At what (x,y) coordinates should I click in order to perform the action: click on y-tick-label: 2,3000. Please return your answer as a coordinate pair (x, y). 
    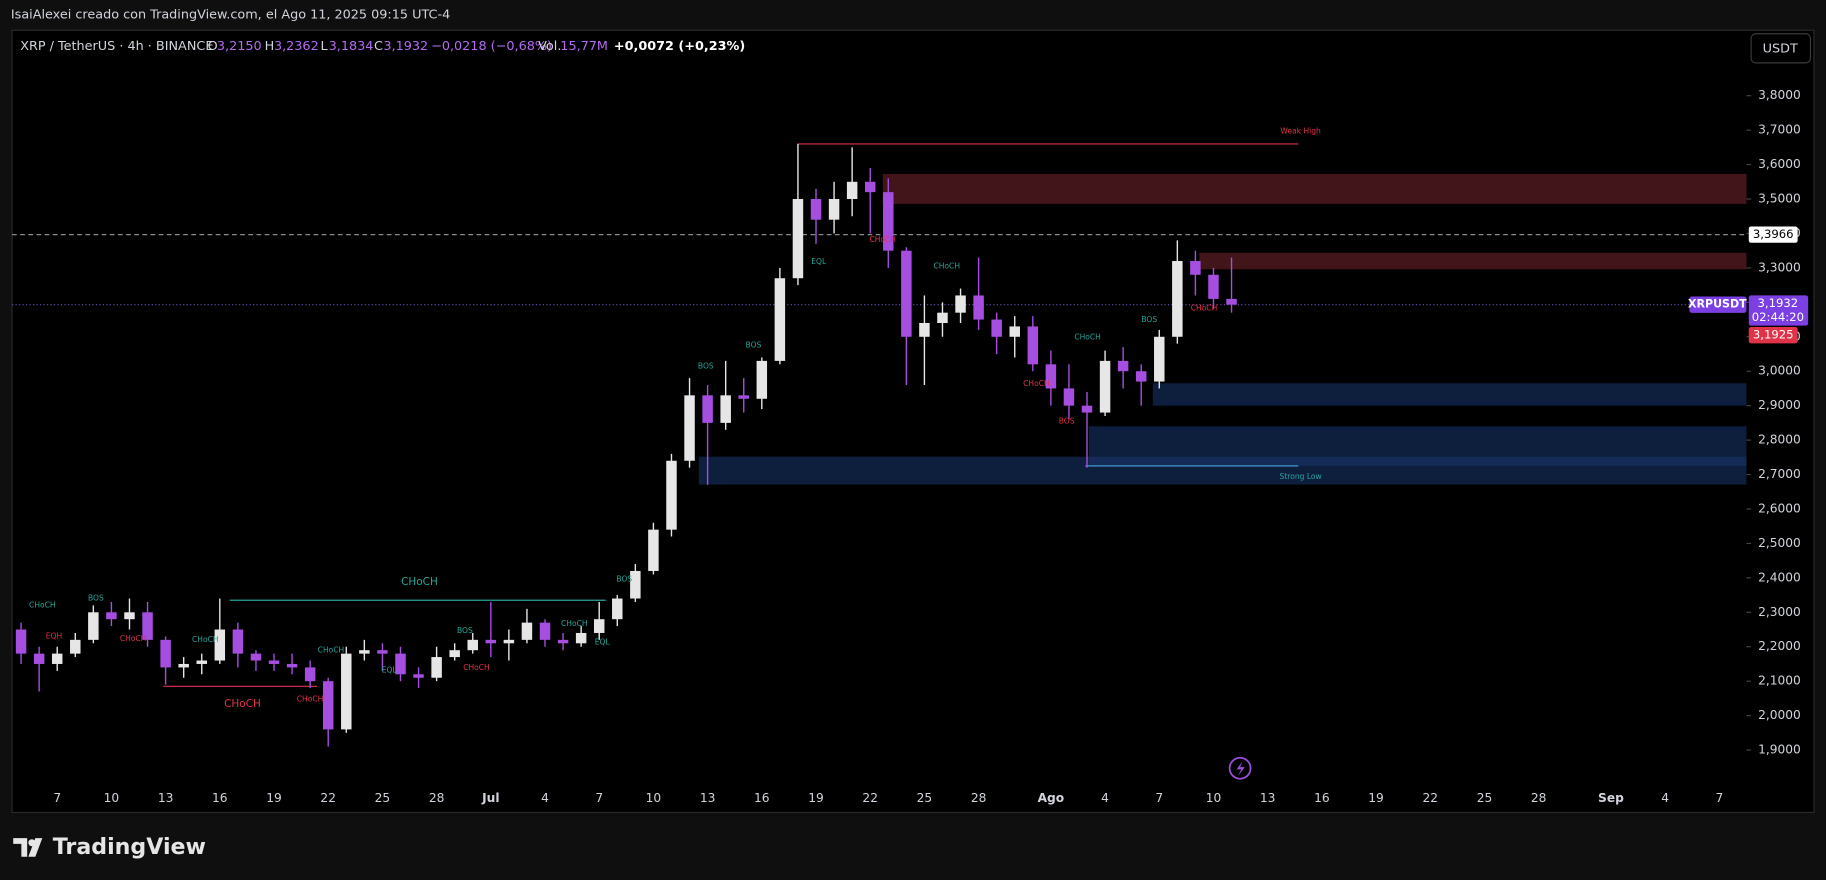
    Looking at the image, I should click on (1779, 612).